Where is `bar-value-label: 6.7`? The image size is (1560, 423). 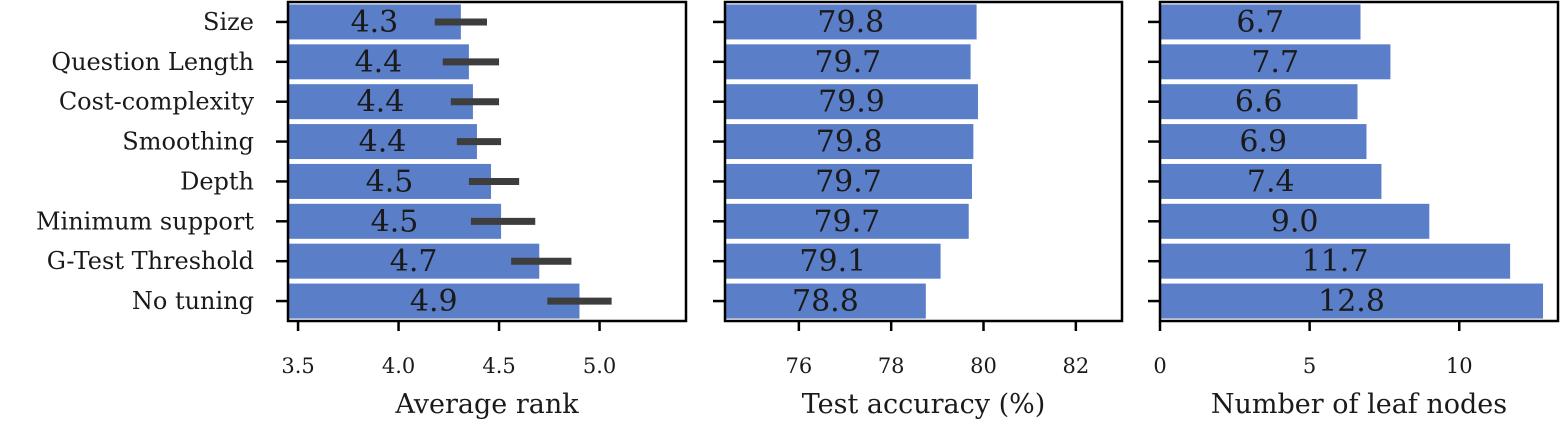
bar-value-label: 6.7 is located at coordinates (1260, 22).